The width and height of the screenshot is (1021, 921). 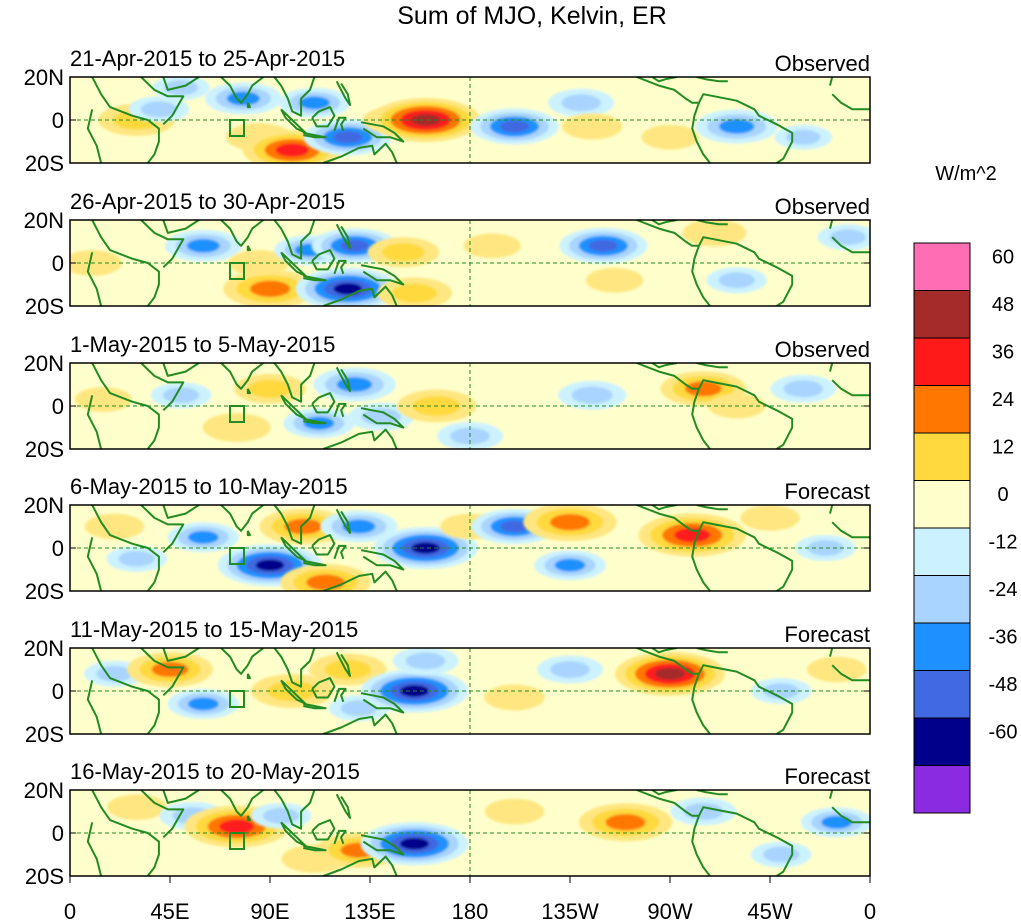 What do you see at coordinates (870, 910) in the screenshot?
I see `lon-label: 0` at bounding box center [870, 910].